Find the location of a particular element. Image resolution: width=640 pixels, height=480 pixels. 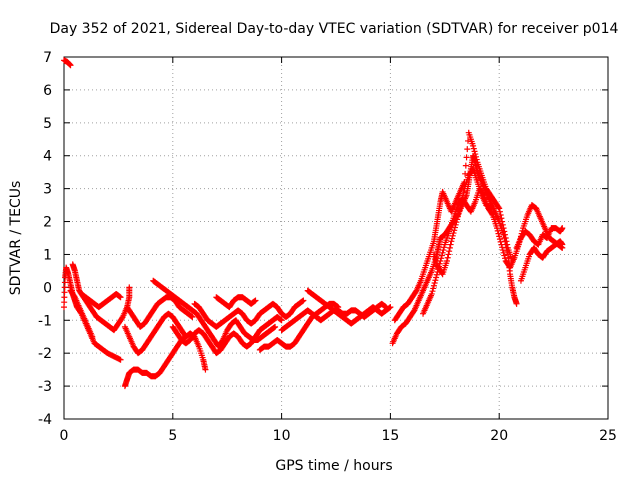

x-tick-labels: 0 5 10 15 20 25 is located at coordinates (338, 436).